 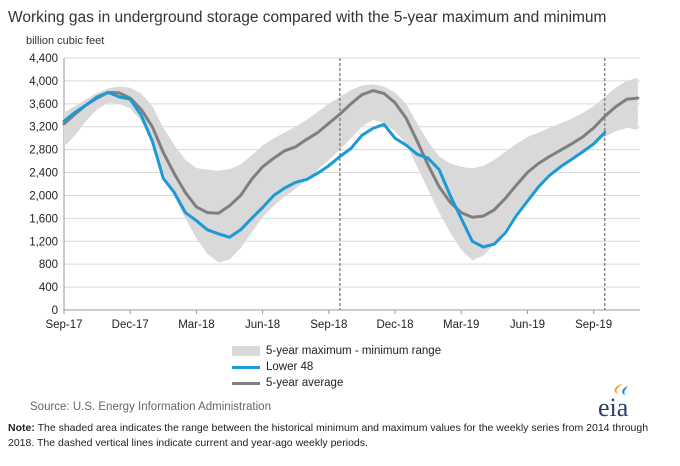 I want to click on legend-label-average: 5-year average, so click(x=305, y=383).